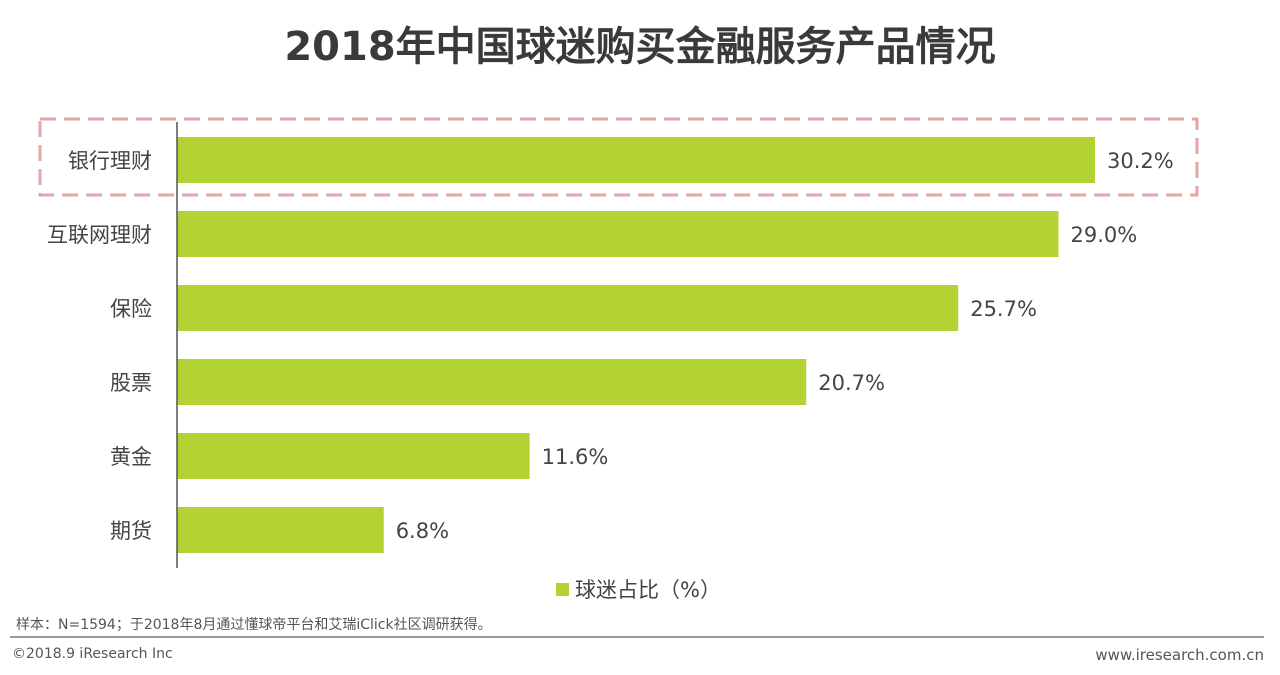 This screenshot has height=675, width=1280. Describe the element at coordinates (131, 309) in the screenshot. I see `category-label: 保险` at that location.